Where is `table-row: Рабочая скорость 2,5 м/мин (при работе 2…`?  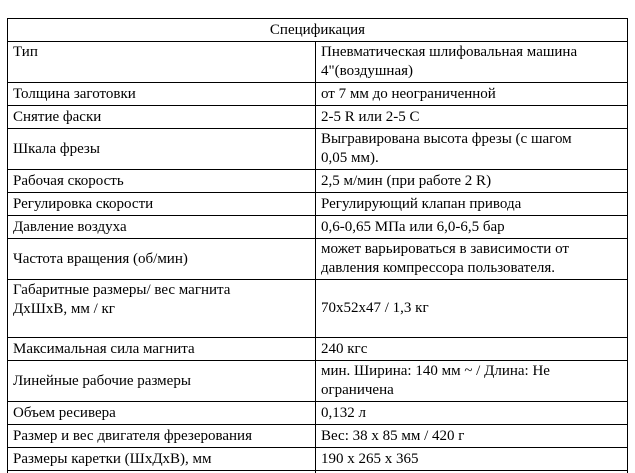
table-row: Рабочая скорость 2,5 м/мин (при работе 2… is located at coordinates (318, 181).